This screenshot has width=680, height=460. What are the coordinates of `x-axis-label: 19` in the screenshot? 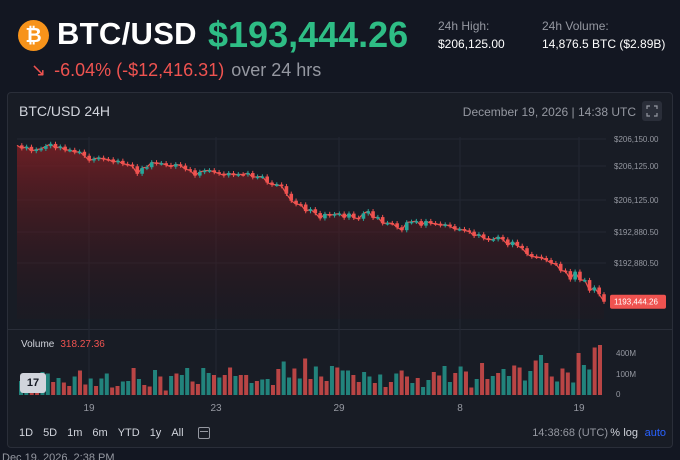 It's located at (89, 408).